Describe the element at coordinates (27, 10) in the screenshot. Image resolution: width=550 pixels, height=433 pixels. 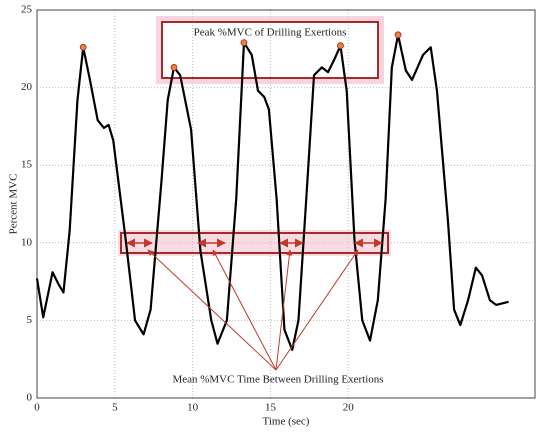
I see `y-tick-label: 25` at that location.